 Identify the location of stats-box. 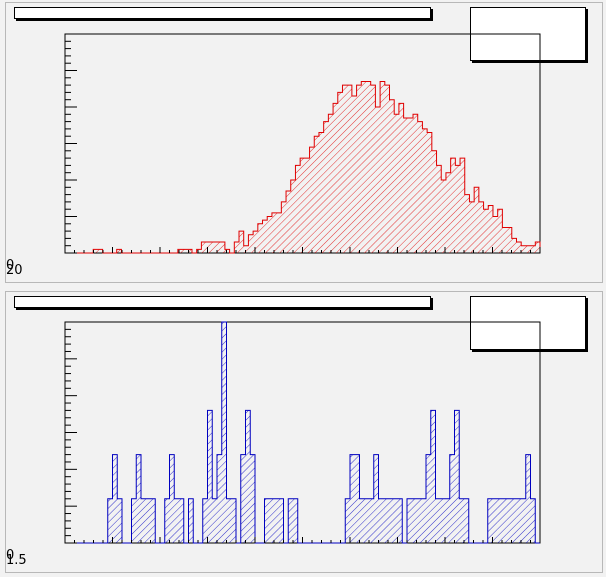
(528, 323).